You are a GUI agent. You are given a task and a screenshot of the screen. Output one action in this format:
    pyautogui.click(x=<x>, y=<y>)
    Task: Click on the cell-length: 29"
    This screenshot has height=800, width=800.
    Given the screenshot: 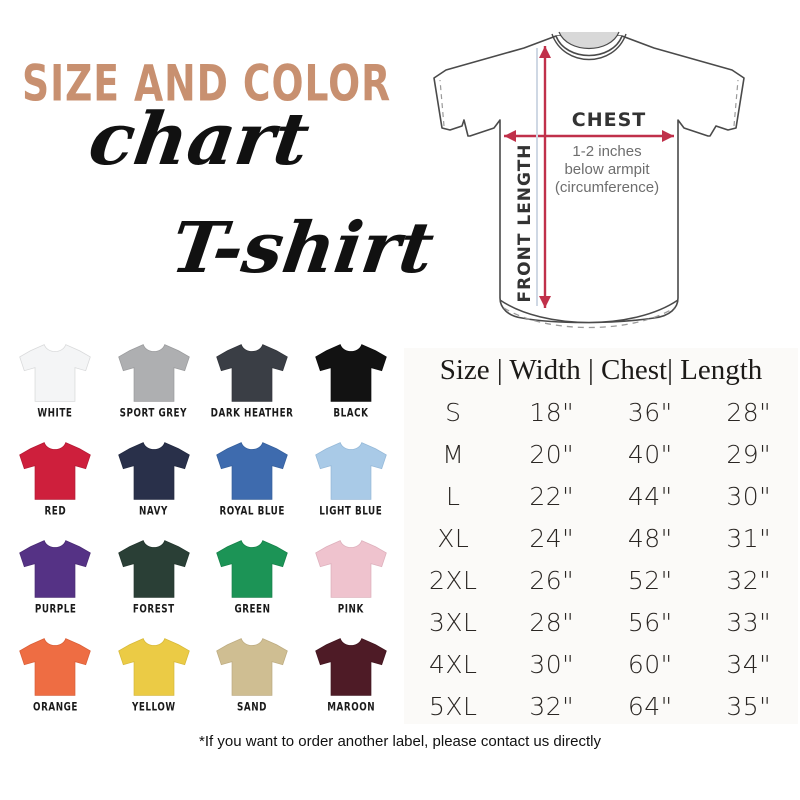 What is the action you would take?
    pyautogui.click(x=749, y=454)
    